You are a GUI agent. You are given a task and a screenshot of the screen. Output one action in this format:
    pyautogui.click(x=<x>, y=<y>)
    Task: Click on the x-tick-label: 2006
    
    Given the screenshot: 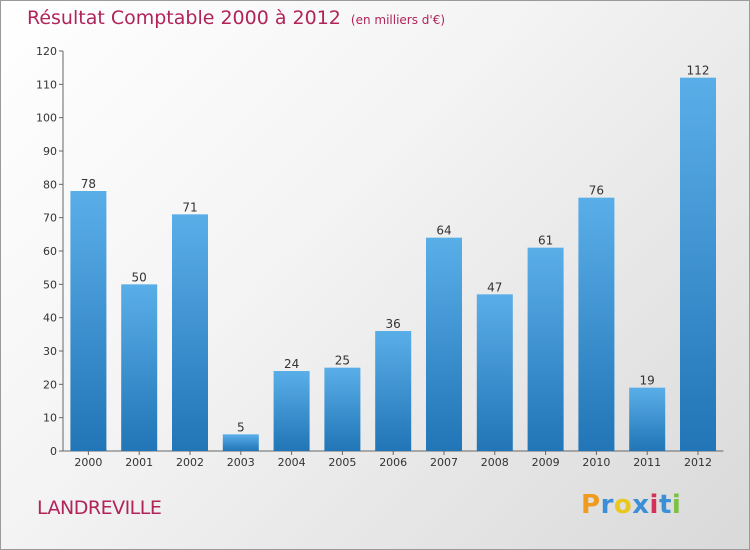 What is the action you would take?
    pyautogui.click(x=393, y=462)
    